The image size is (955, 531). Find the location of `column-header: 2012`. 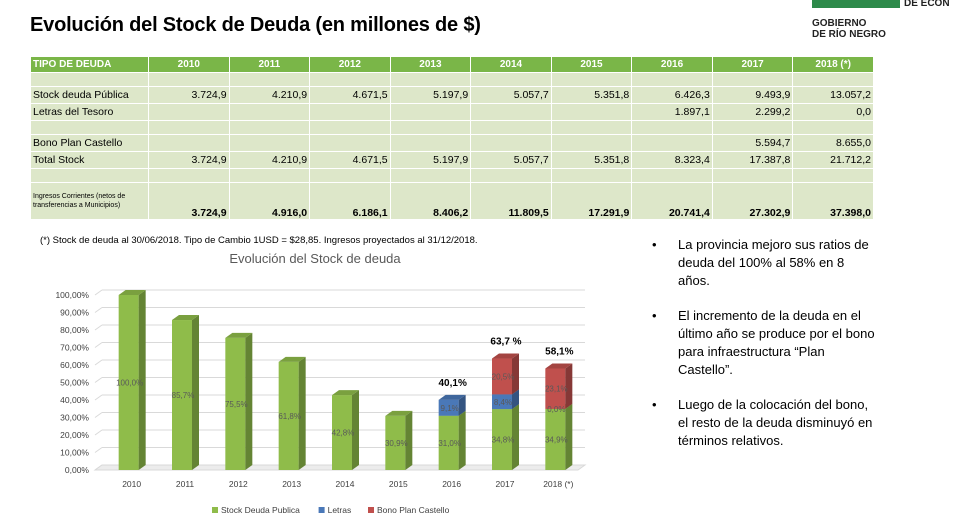

column-header: 2012 is located at coordinates (350, 64).